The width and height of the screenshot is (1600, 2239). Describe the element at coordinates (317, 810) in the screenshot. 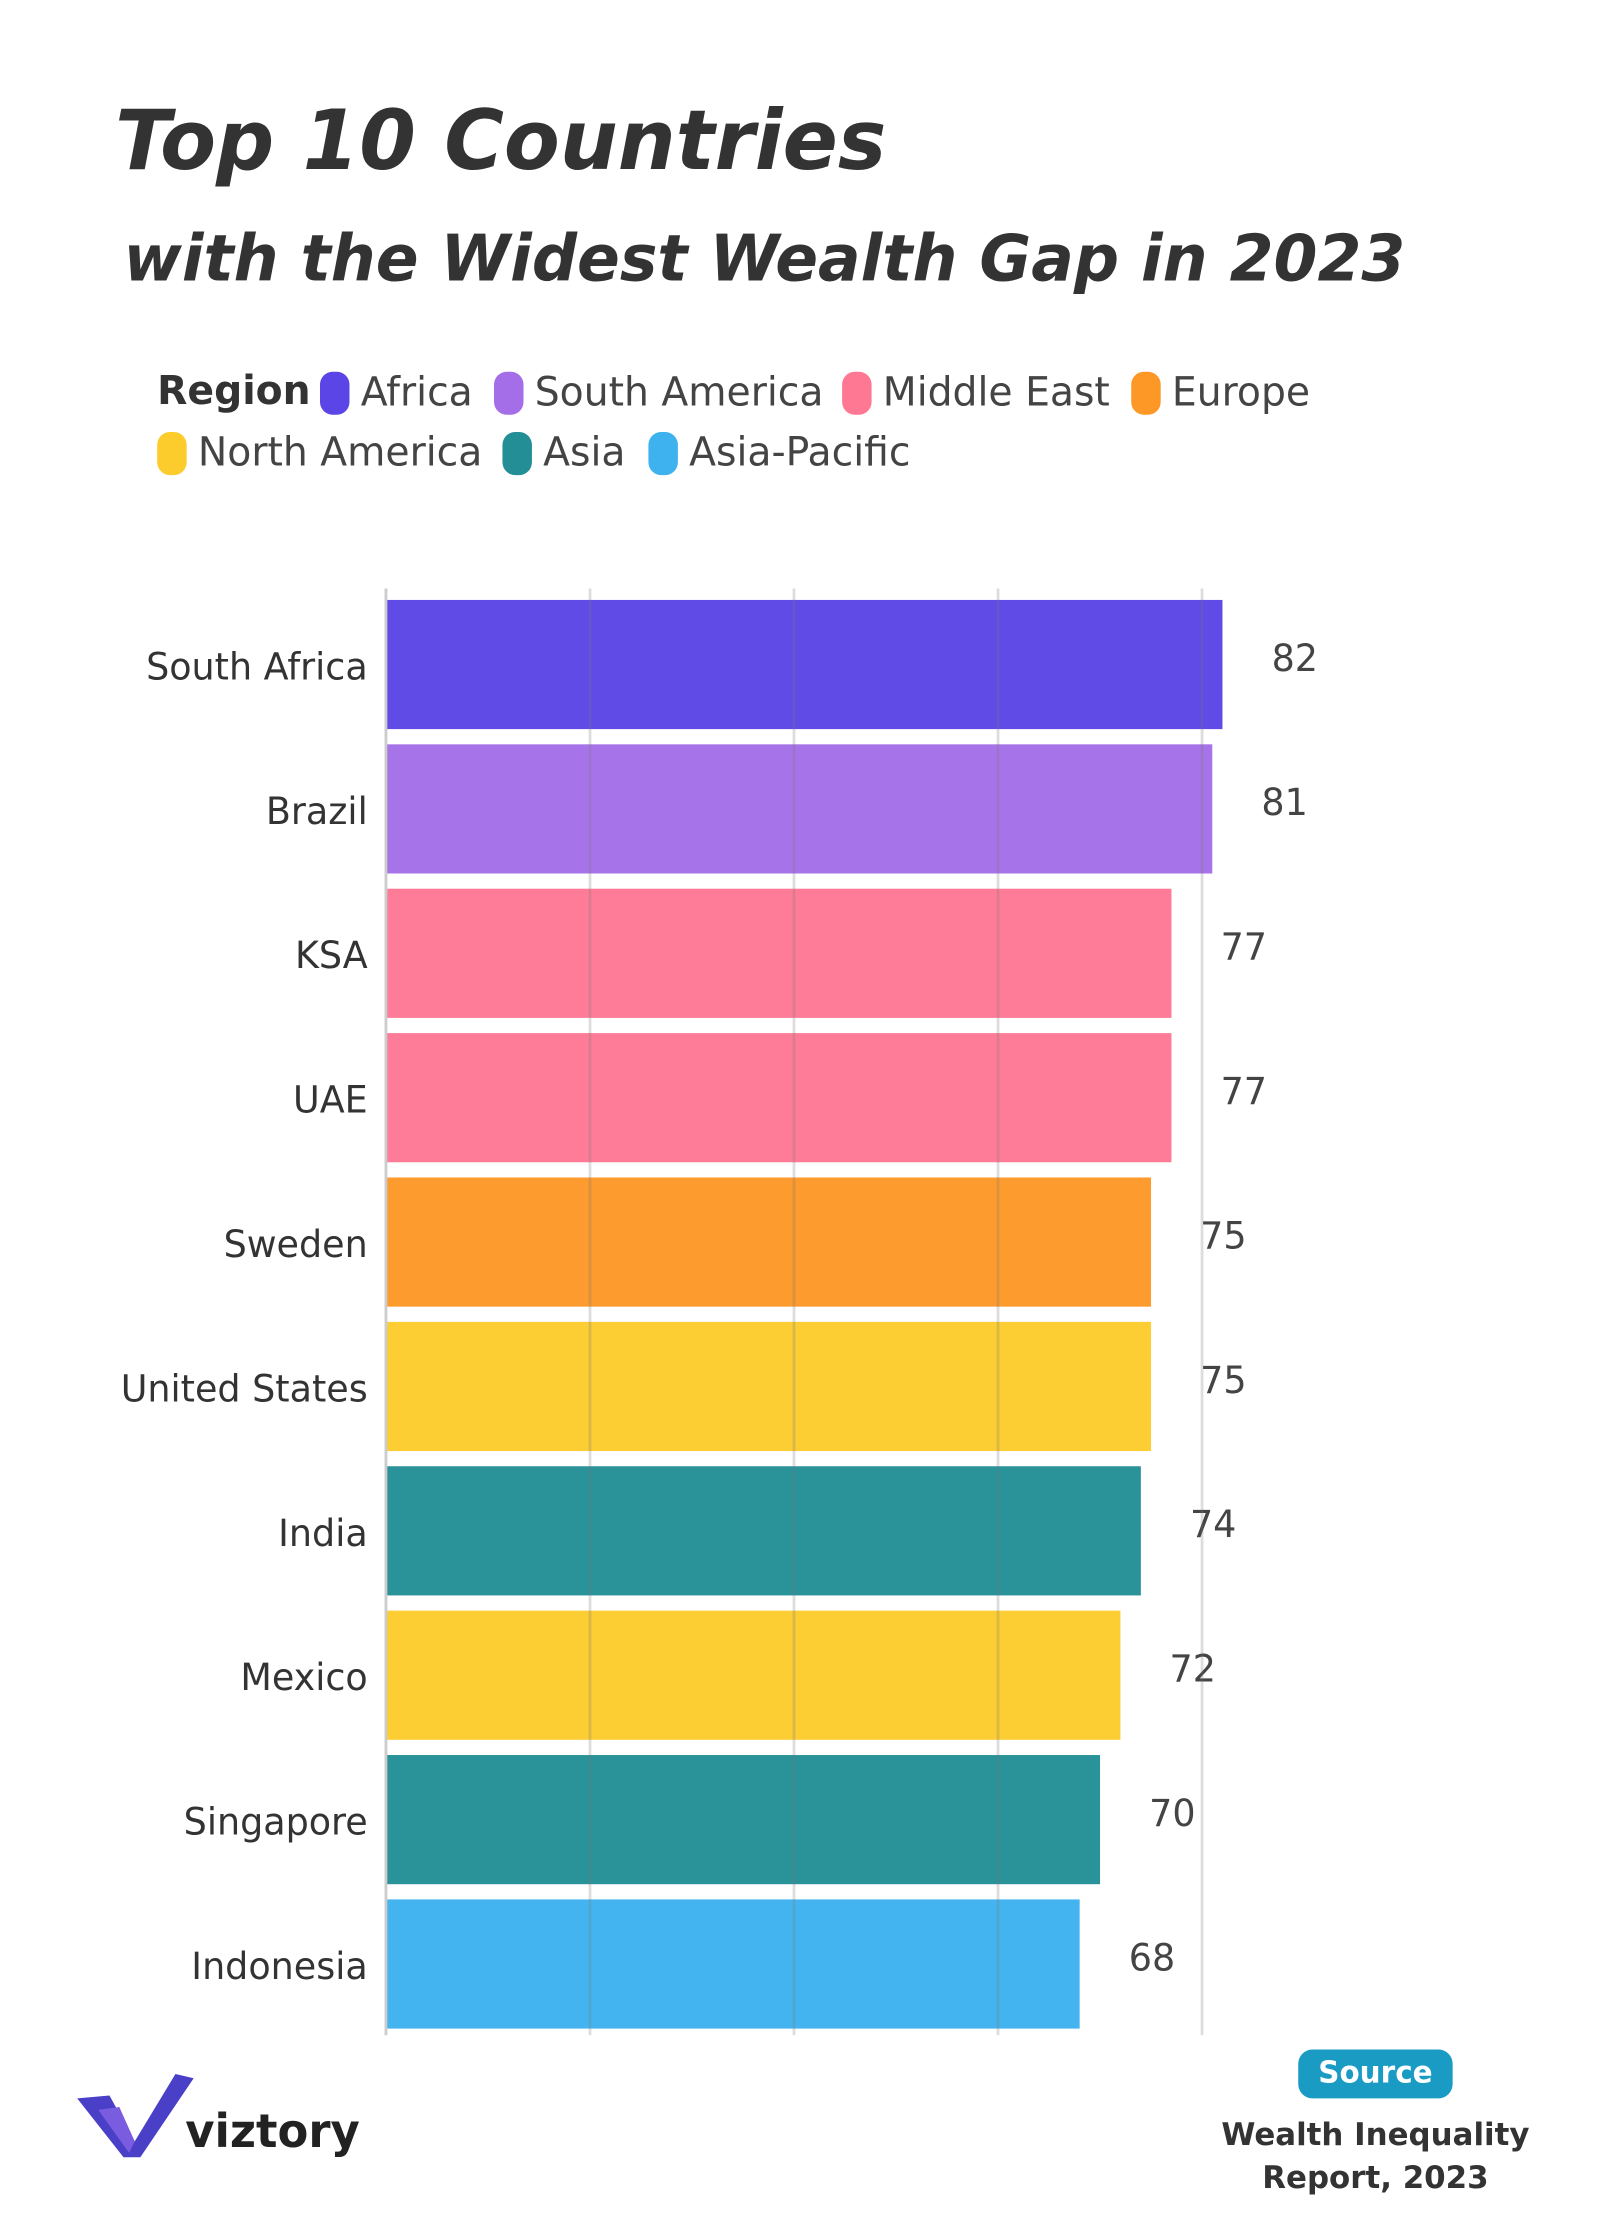

I see `y-tick-label: Brazil` at that location.